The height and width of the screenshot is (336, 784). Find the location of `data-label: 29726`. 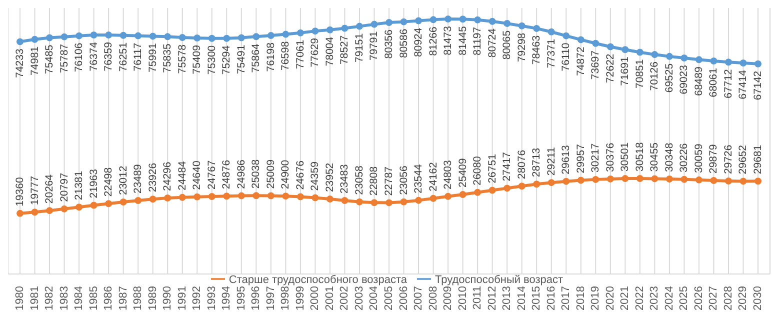

data-label: 29726 is located at coordinates (728, 159).